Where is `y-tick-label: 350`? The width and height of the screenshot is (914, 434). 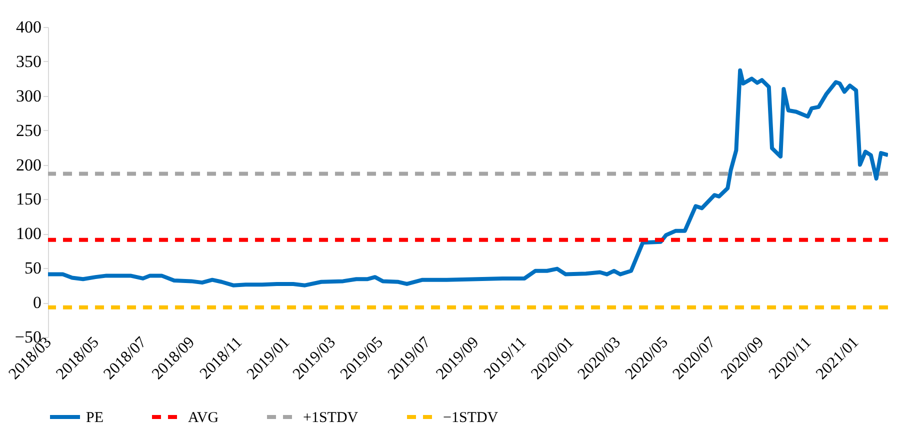
y-tick-label: 350 is located at coordinates (29, 61).